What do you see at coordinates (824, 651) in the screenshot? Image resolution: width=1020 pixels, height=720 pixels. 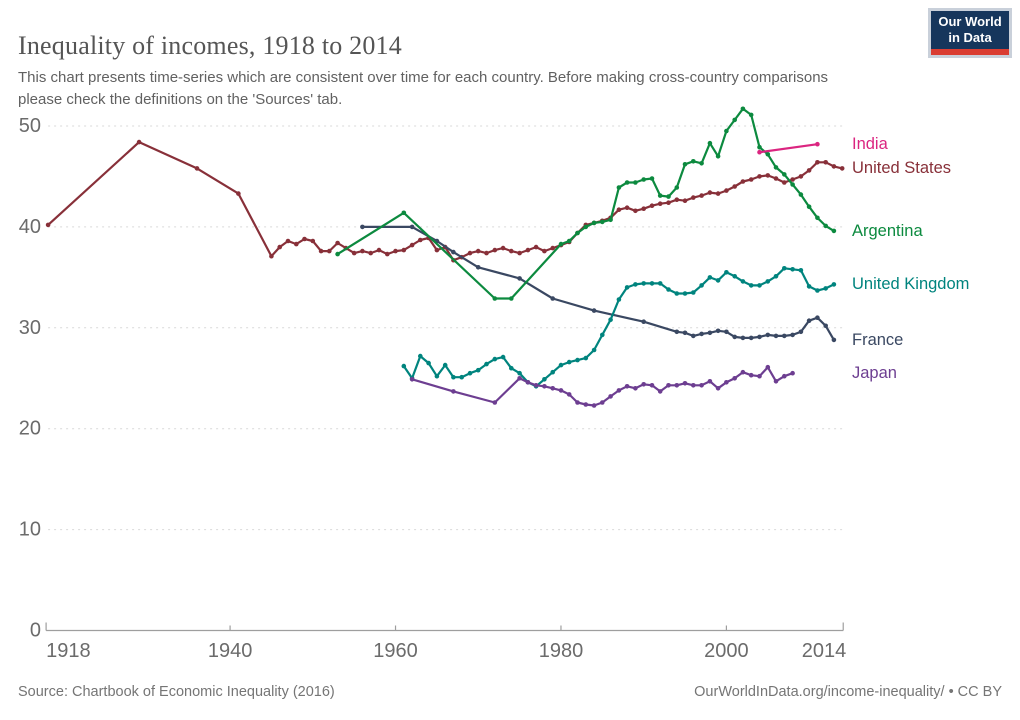 I see `svg-text: 2014` at bounding box center [824, 651].